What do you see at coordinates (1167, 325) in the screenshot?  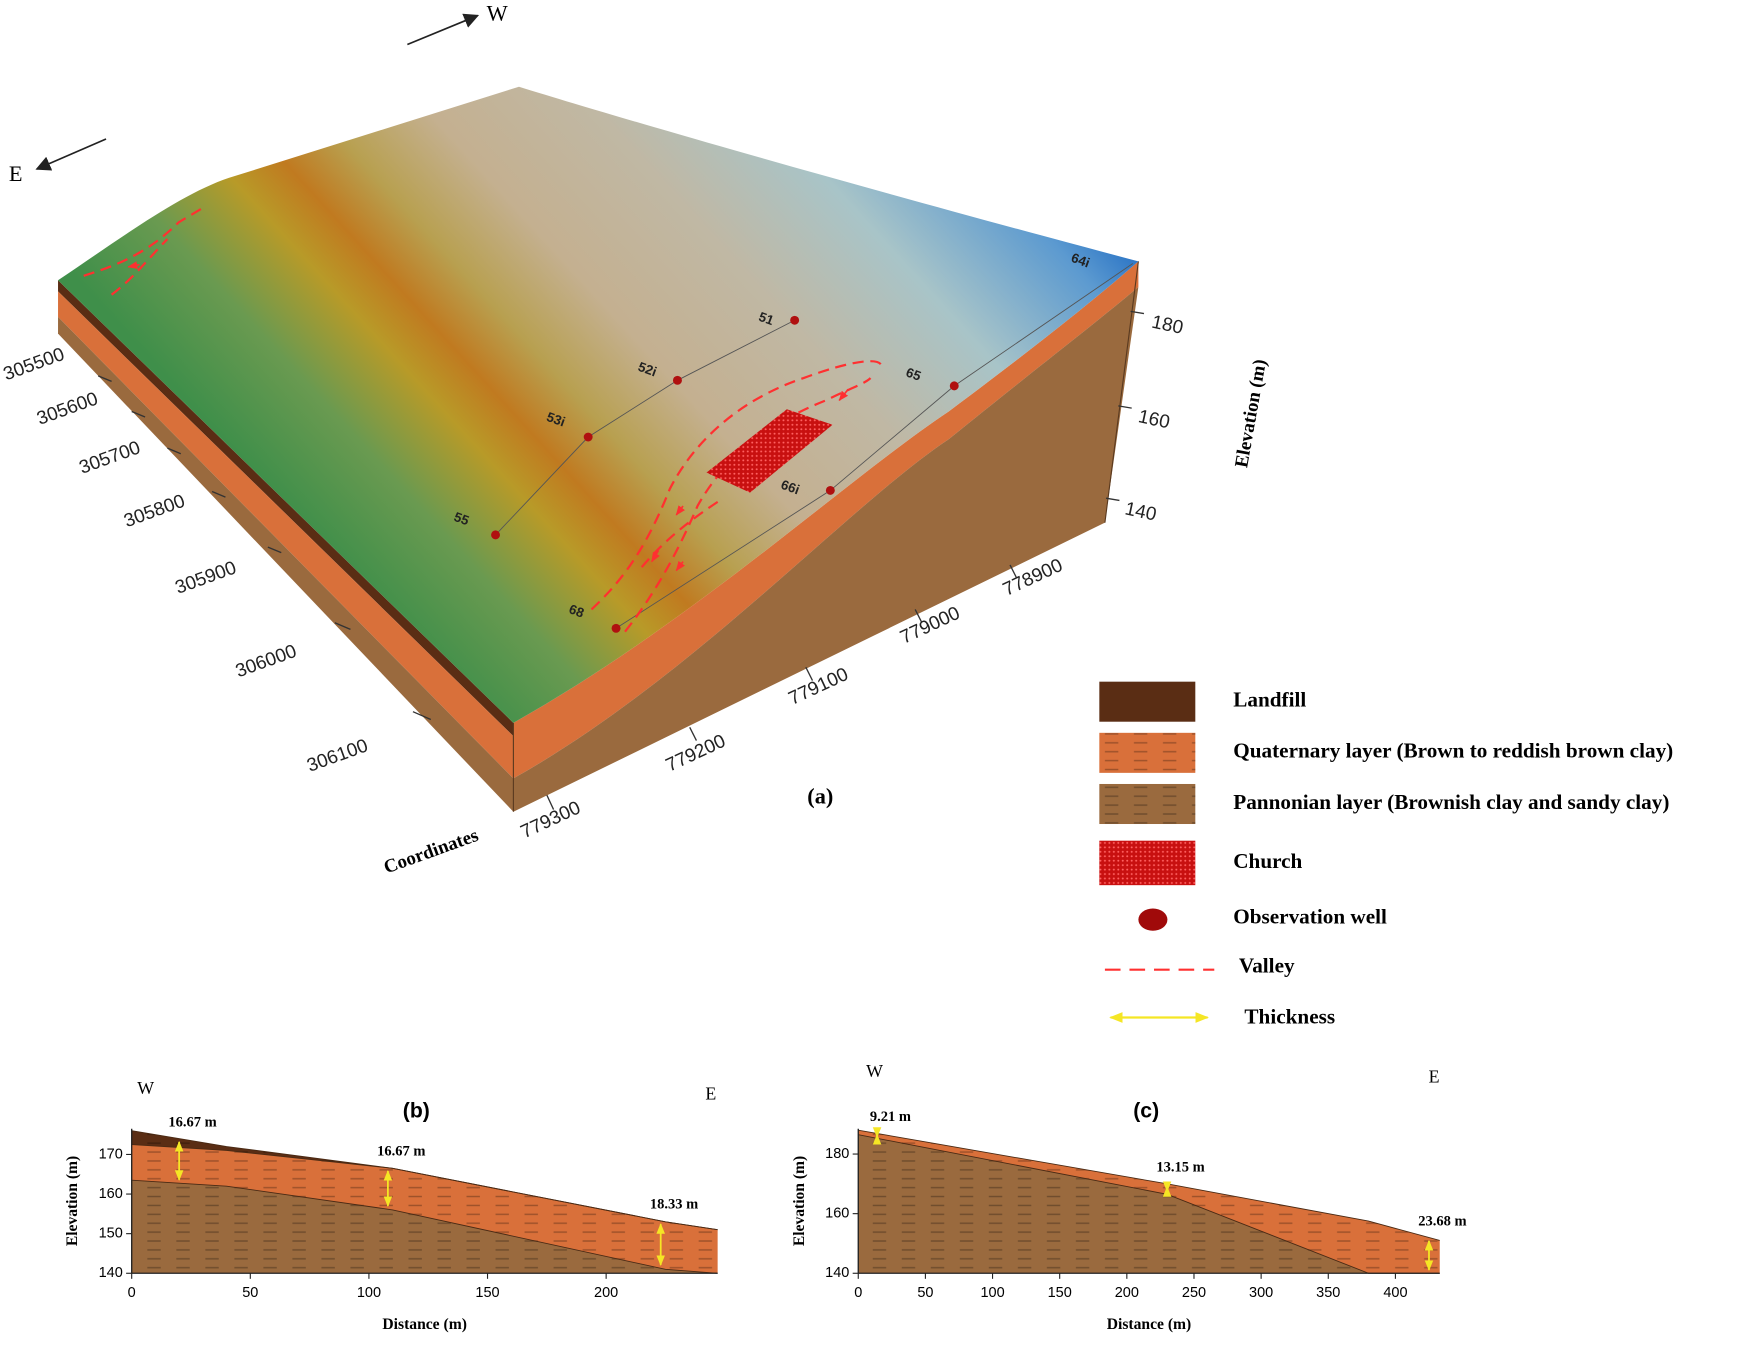 I see `elevation-tick-label: 180` at bounding box center [1167, 325].